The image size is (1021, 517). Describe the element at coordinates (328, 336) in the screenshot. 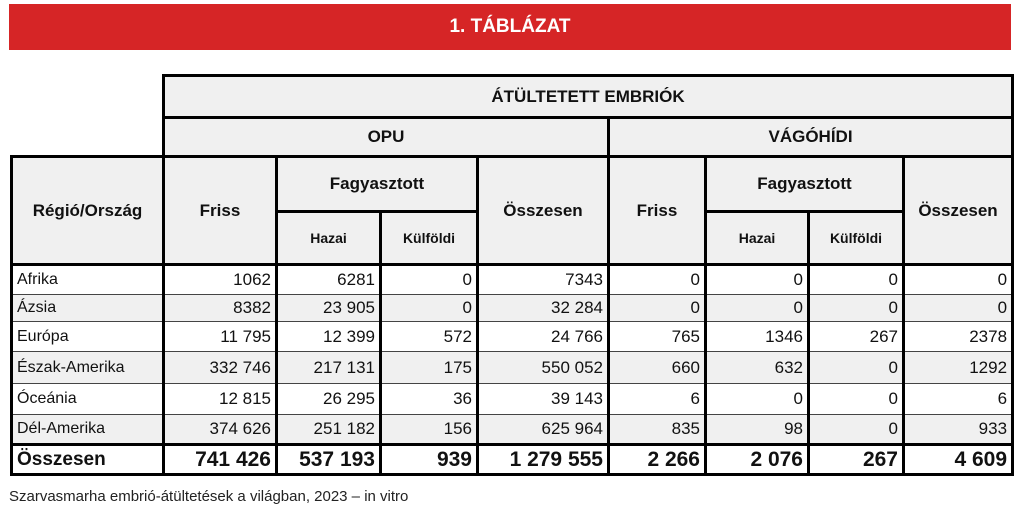

I see `value-cell: 12 399` at that location.